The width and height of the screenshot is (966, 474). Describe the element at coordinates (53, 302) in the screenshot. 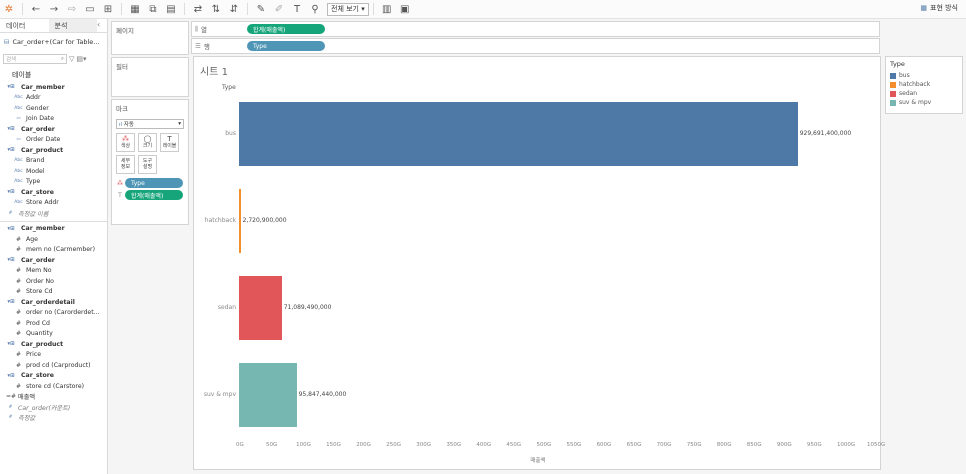

I see `table-item: ▾⊞ Car_orderdetail` at that location.